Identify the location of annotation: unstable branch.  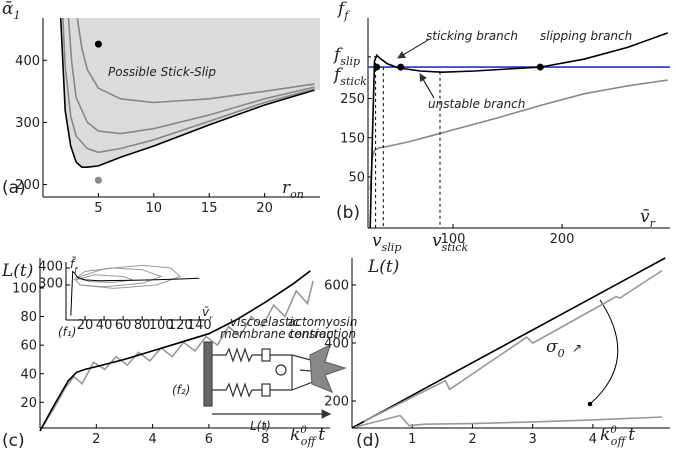
(476, 104).